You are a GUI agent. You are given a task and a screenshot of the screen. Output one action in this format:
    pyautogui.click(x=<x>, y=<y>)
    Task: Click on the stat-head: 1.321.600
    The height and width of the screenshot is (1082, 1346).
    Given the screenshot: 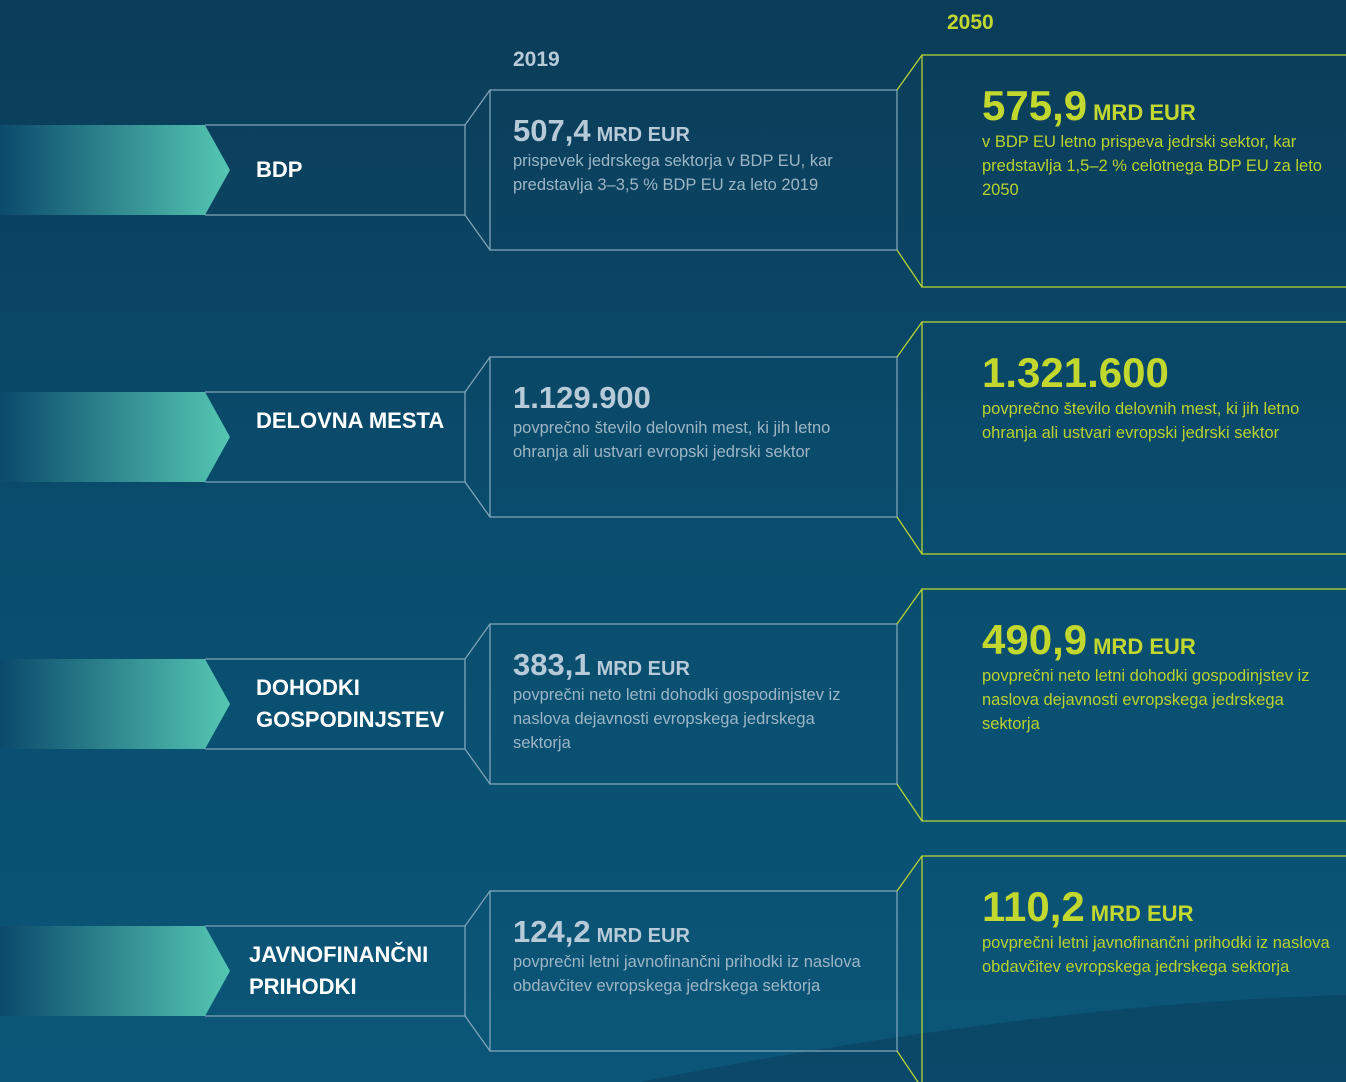 What is the action you would take?
    pyautogui.click(x=1159, y=373)
    